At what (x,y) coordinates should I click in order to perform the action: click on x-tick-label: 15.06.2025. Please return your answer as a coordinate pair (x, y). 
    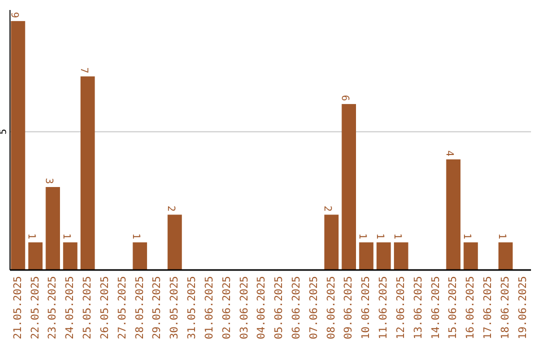
    Looking at the image, I should click on (453, 308).